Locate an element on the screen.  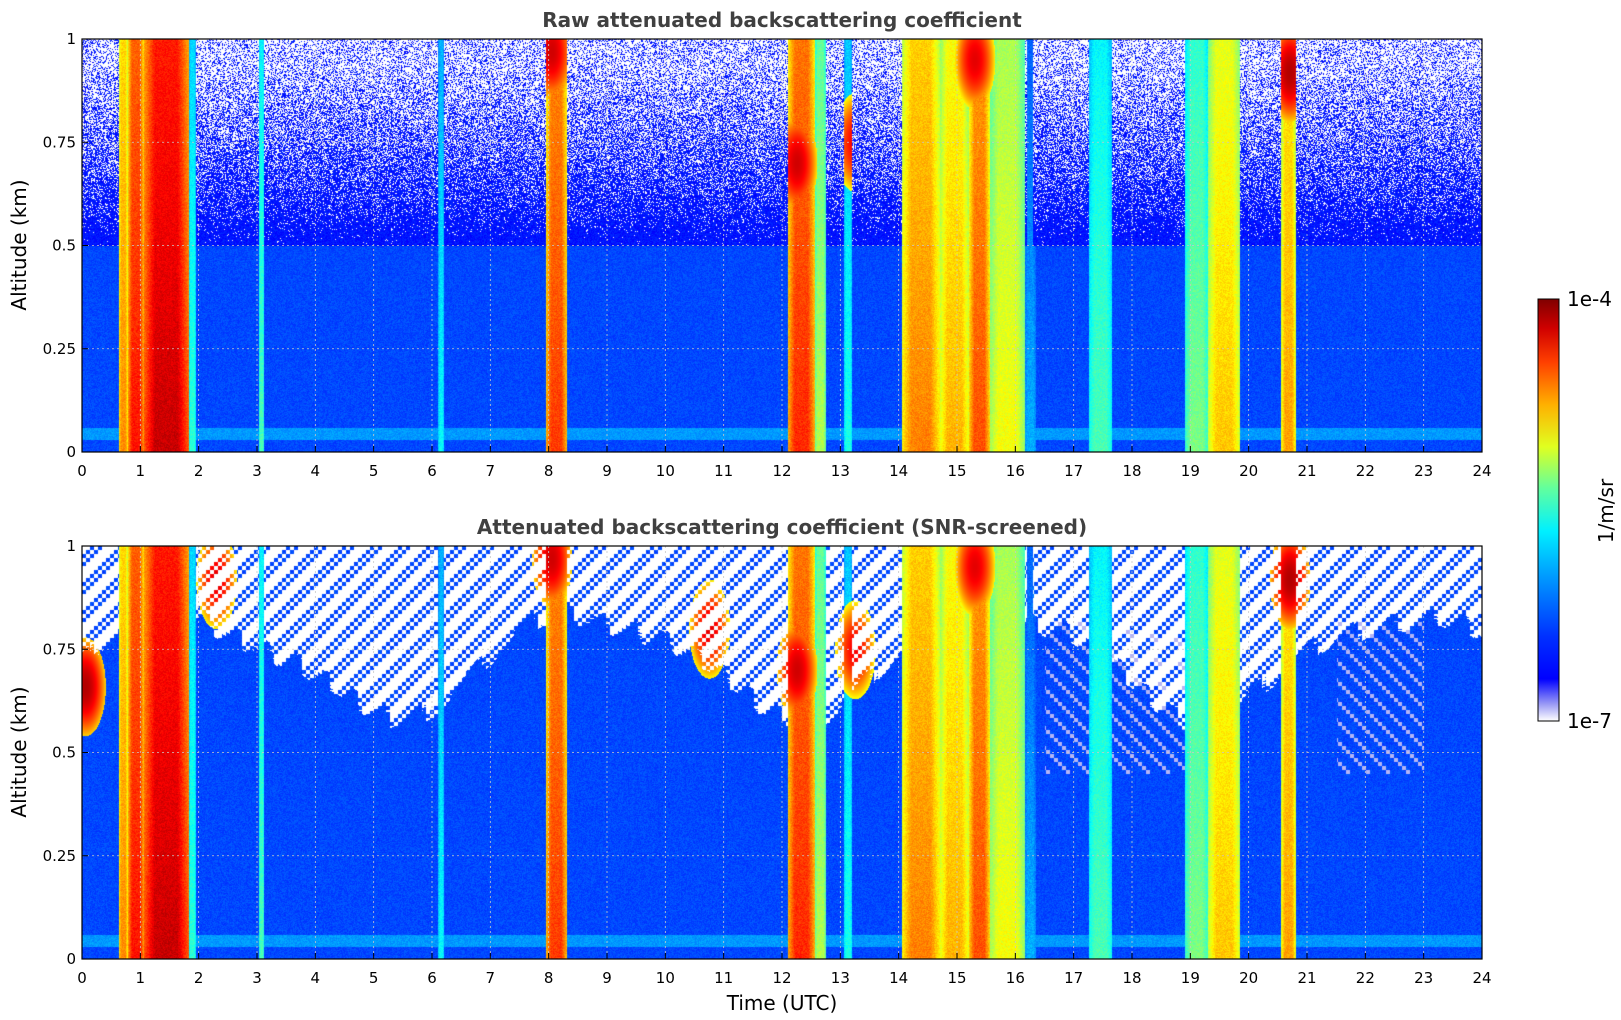
colorbar-unit-label: 1/m/sr is located at coordinates (1606, 510).